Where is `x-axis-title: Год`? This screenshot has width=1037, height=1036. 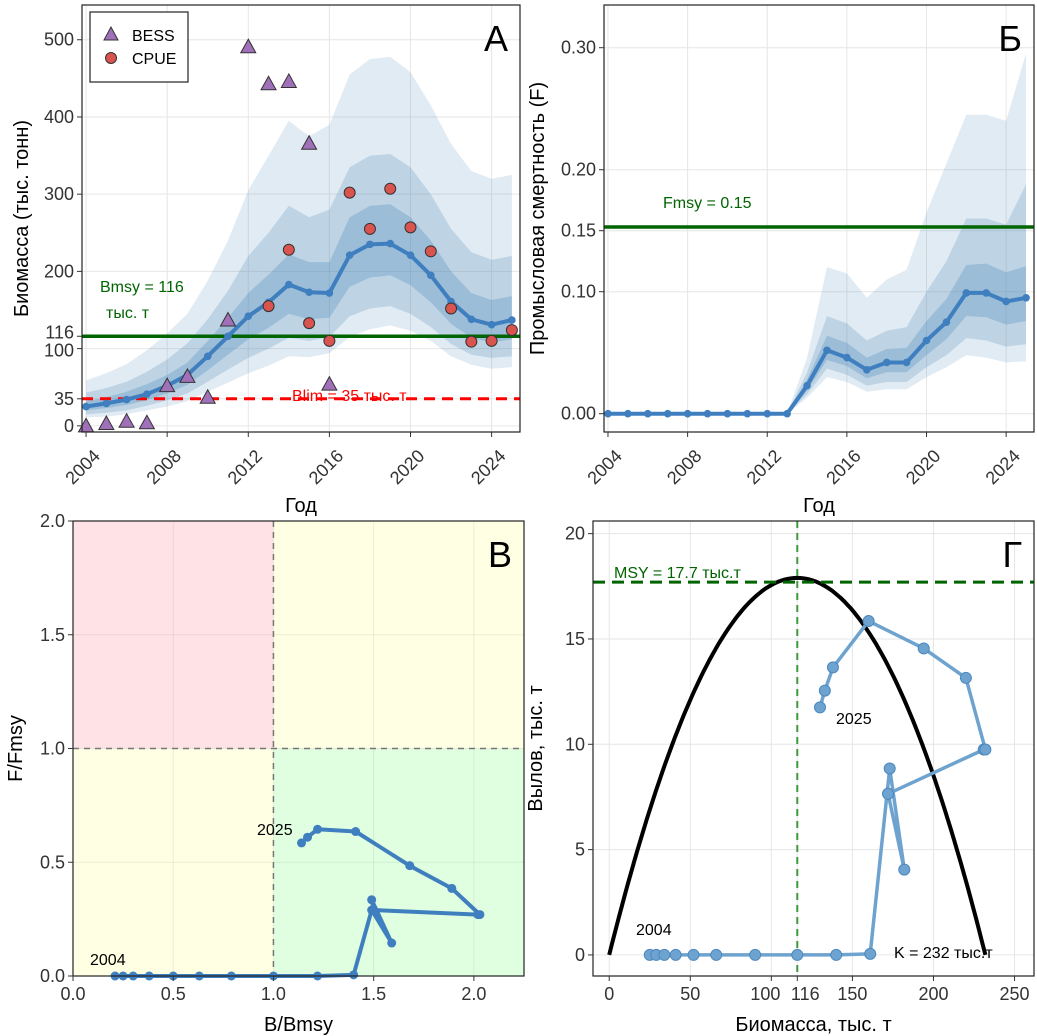
x-axis-title: Год is located at coordinates (301, 506).